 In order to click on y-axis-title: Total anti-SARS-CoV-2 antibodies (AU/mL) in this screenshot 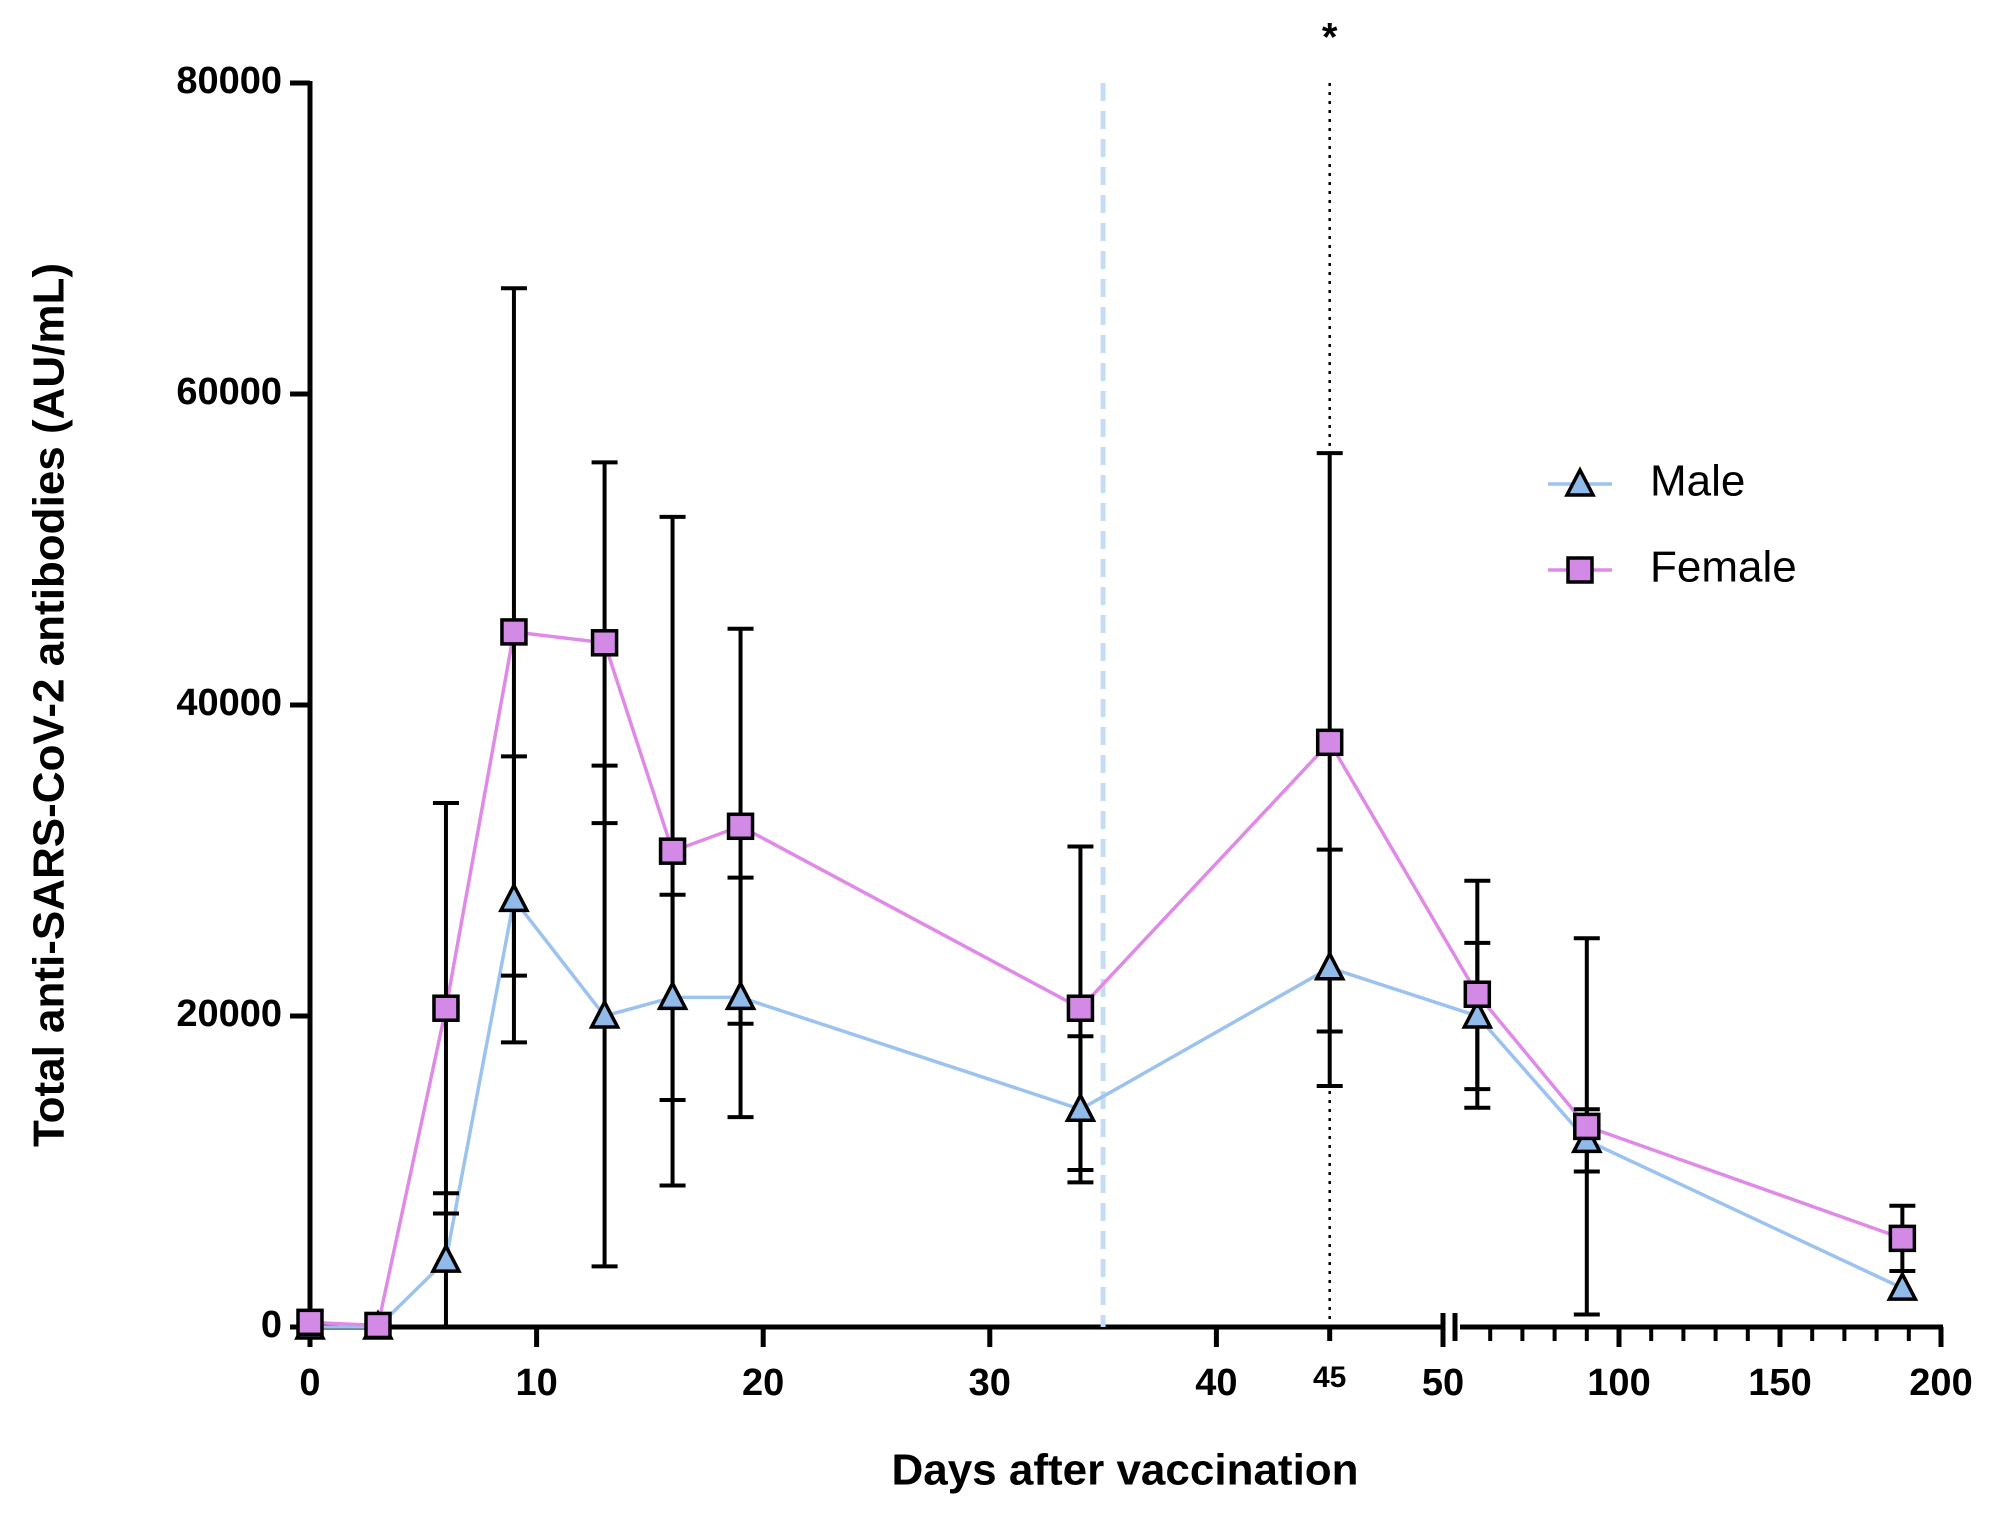, I will do `click(49, 705)`.